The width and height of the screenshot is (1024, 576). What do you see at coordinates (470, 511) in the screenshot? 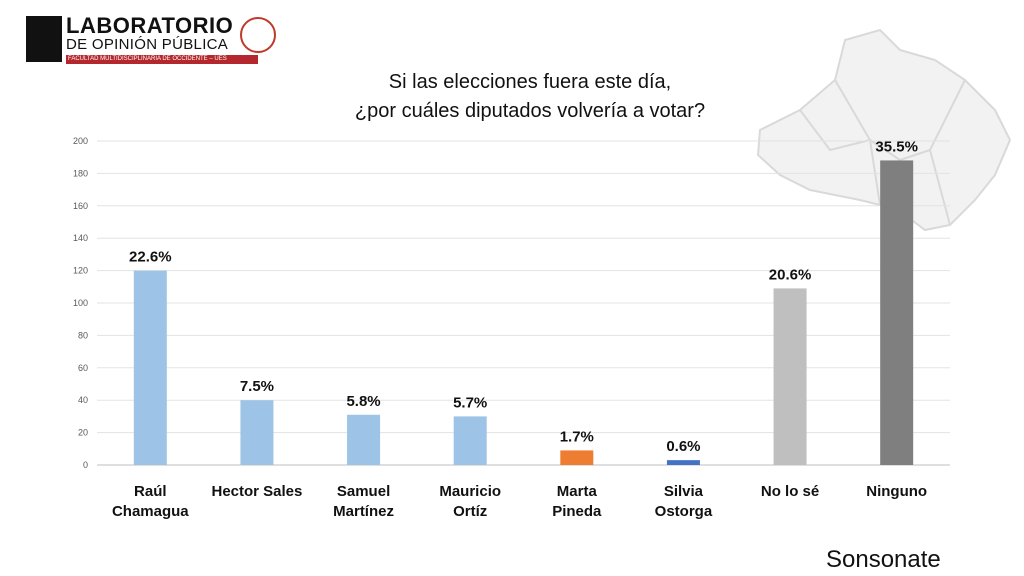
I see `x-tick-label: Ortíz` at bounding box center [470, 511].